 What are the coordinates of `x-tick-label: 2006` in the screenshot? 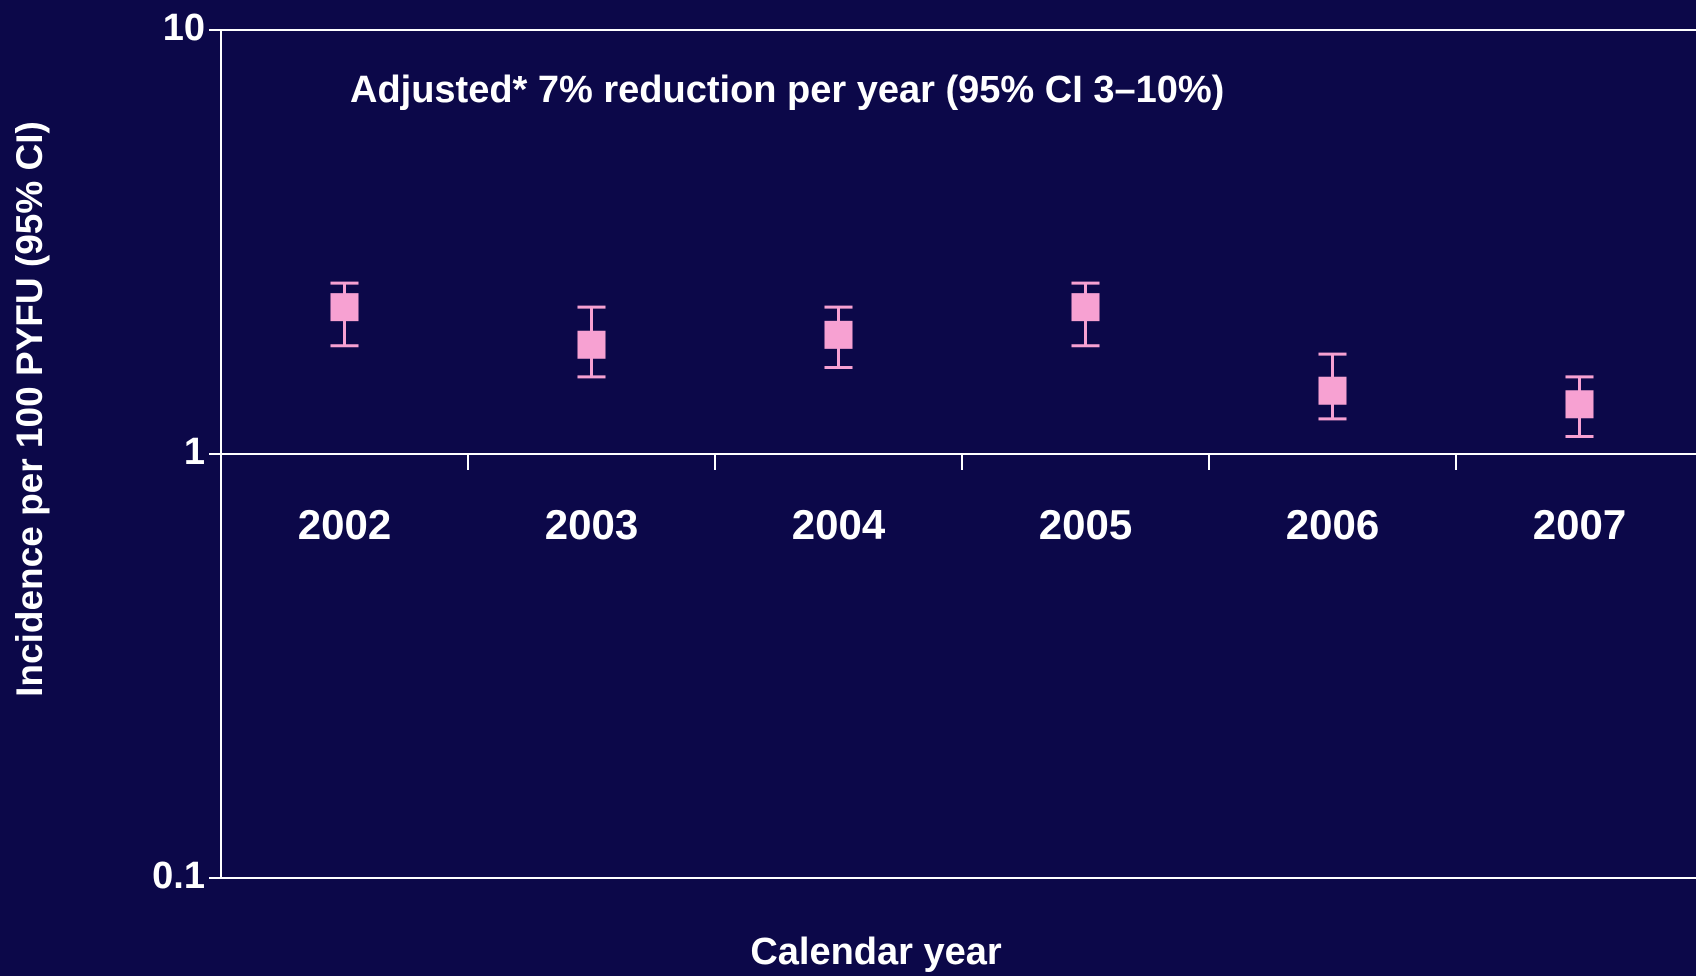 It's located at (1332, 524).